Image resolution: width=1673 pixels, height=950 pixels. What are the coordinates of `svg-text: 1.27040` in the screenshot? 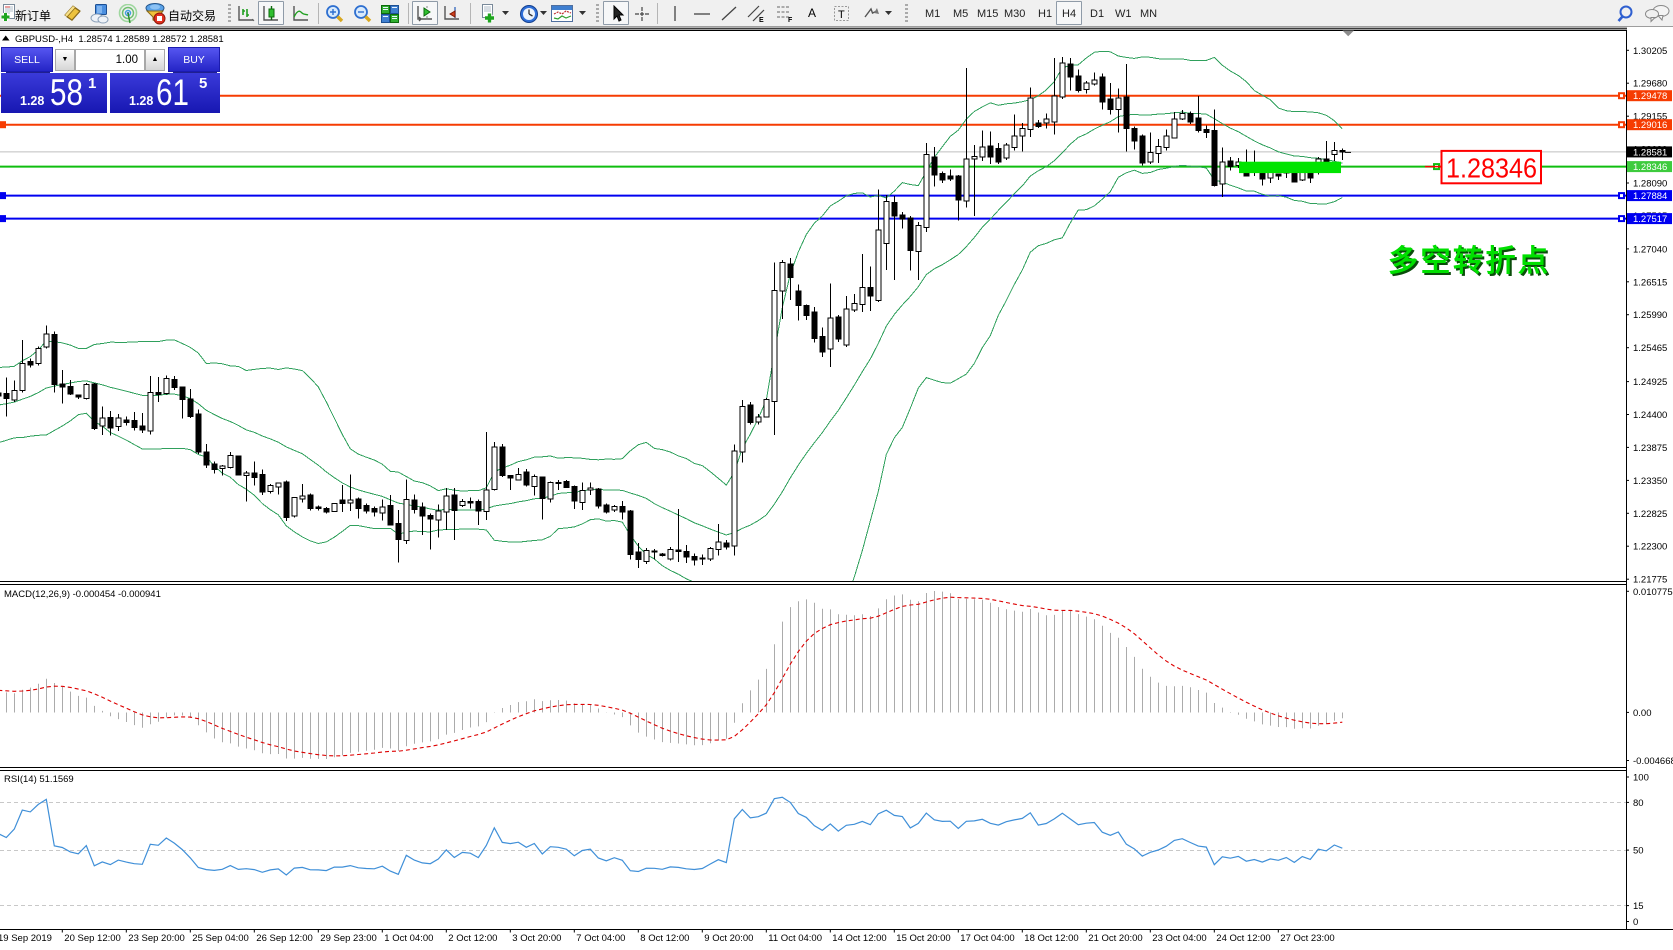 It's located at (1650, 249).